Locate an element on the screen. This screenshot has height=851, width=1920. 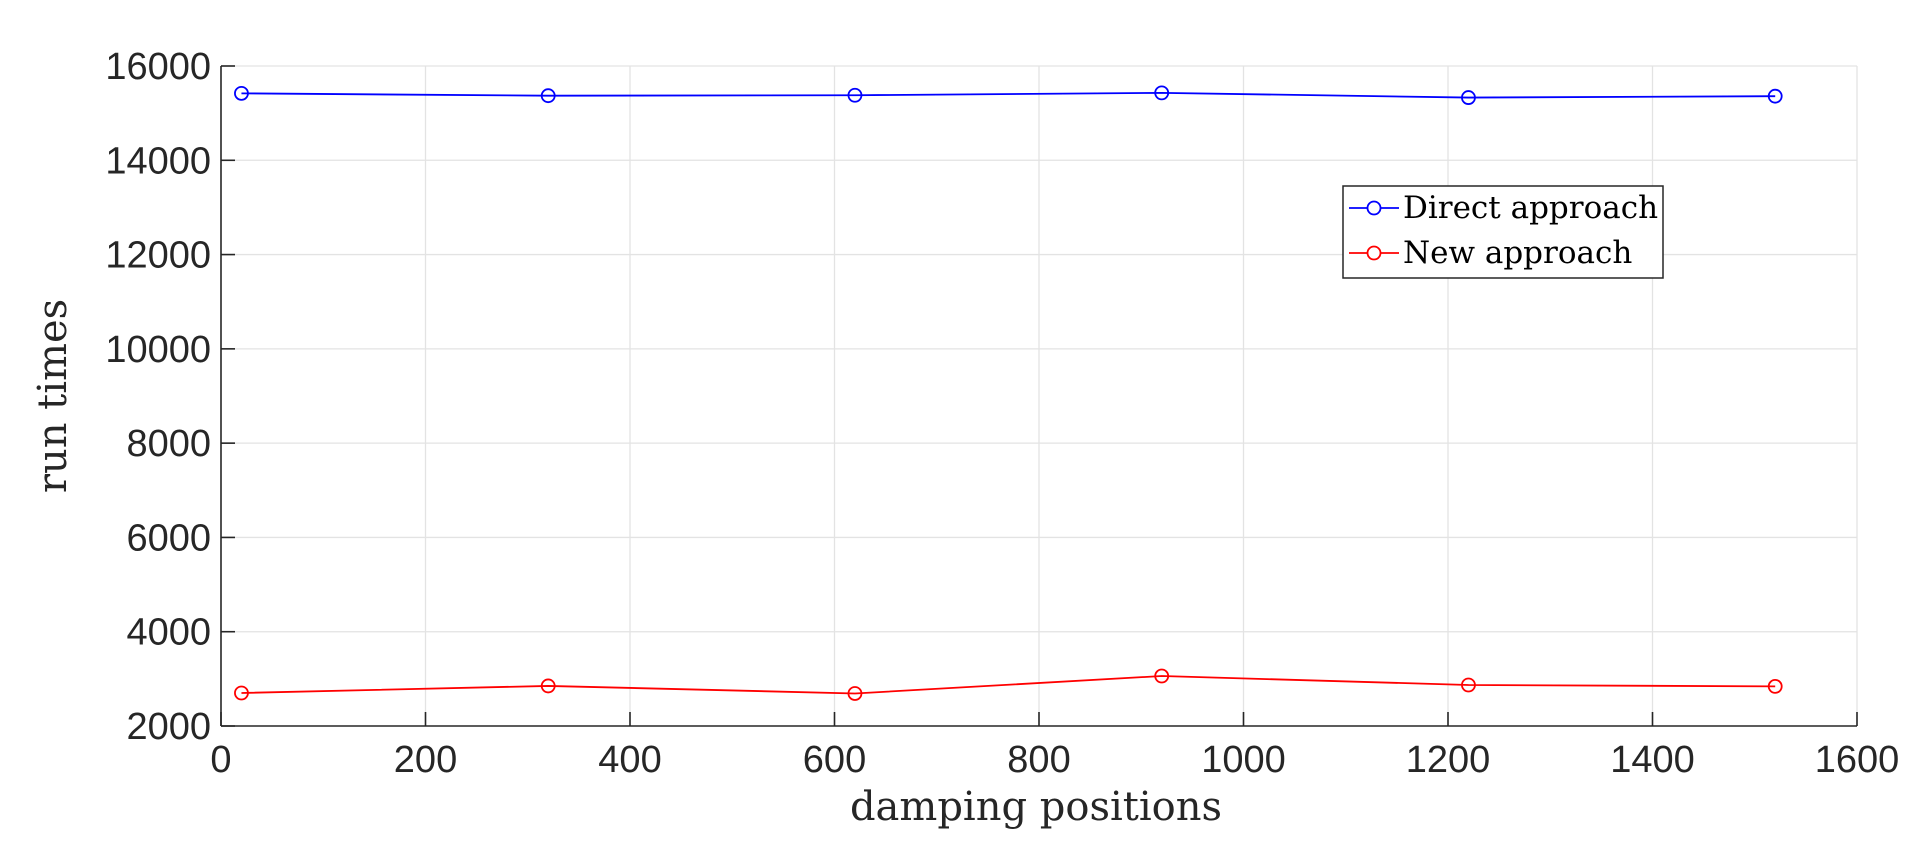
x-tick-label: 800 is located at coordinates (1038, 760).